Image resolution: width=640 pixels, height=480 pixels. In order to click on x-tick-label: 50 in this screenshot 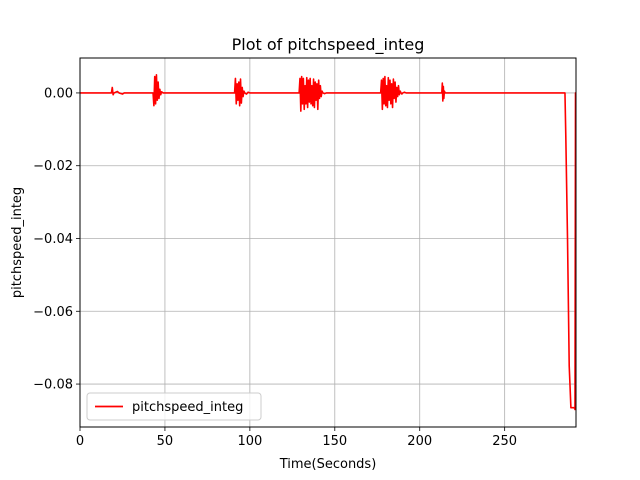, I will do `click(165, 441)`.